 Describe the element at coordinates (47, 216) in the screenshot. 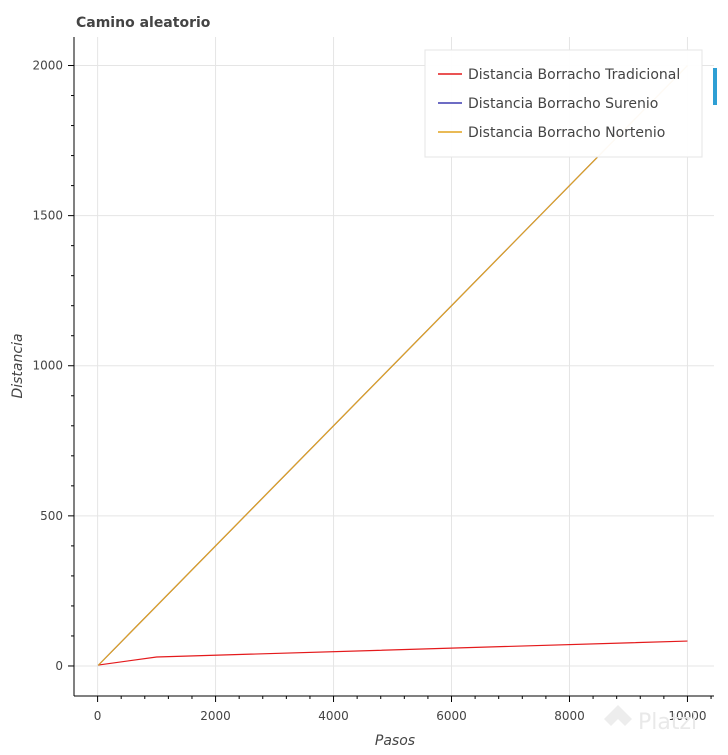

I see `y-tick-label: 1500` at that location.